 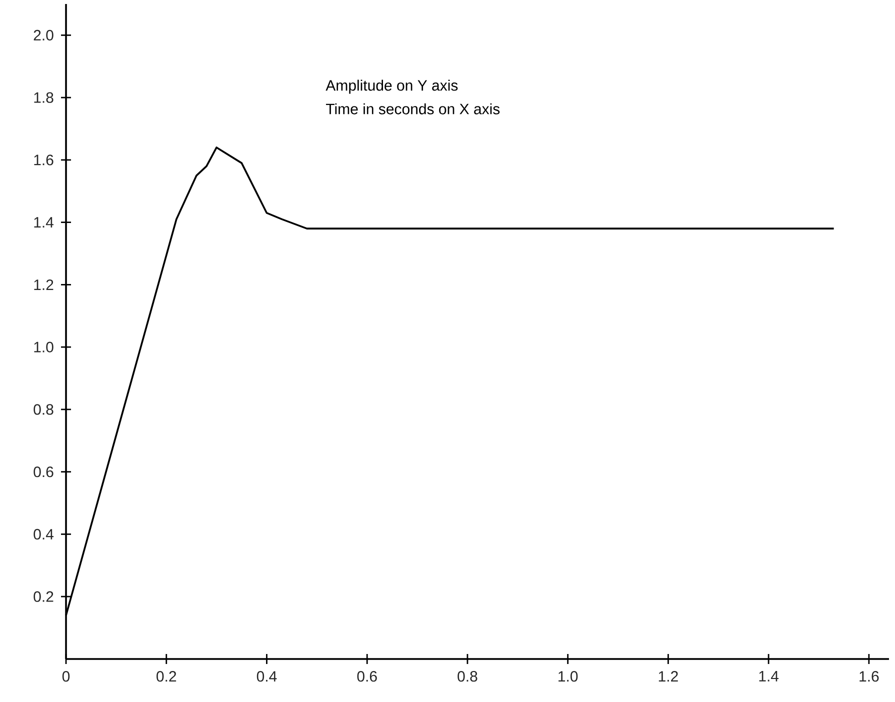 What do you see at coordinates (44, 222) in the screenshot?
I see `y-tick-label: 1.4` at bounding box center [44, 222].